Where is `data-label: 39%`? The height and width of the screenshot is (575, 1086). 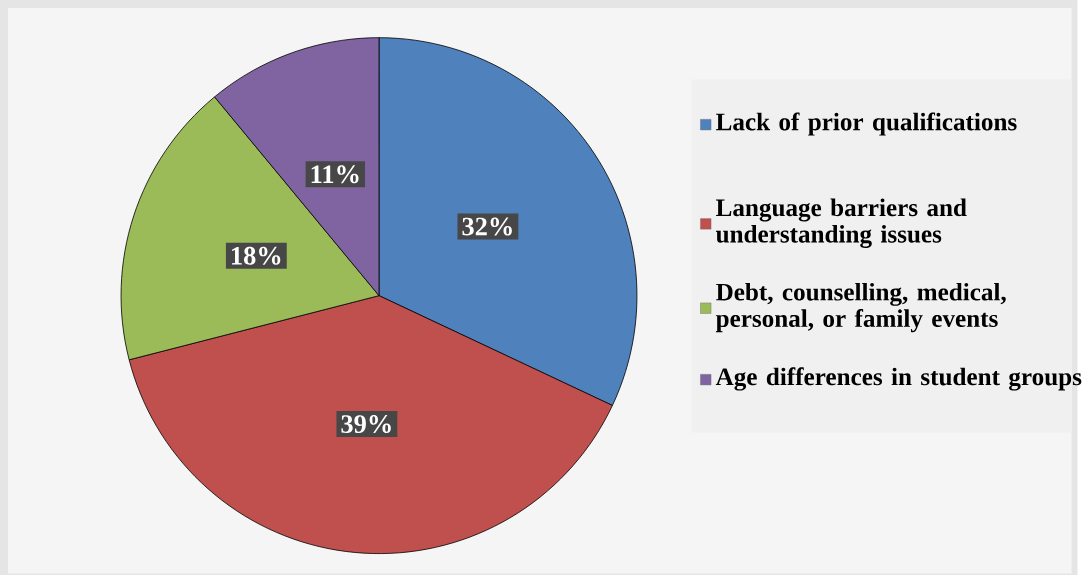 data-label: 39% is located at coordinates (366, 423).